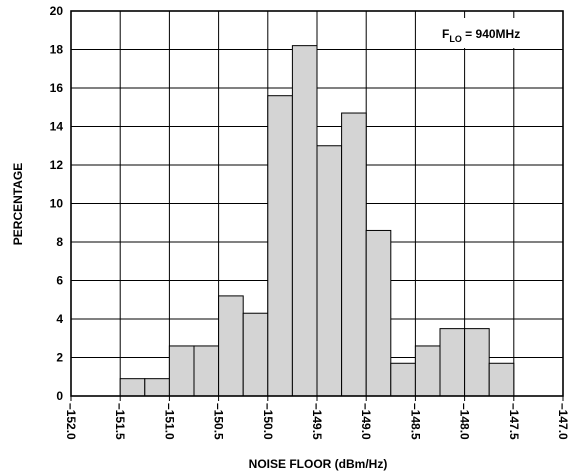 The width and height of the screenshot is (576, 474). I want to click on y-tick-label: 8, so click(59, 242).